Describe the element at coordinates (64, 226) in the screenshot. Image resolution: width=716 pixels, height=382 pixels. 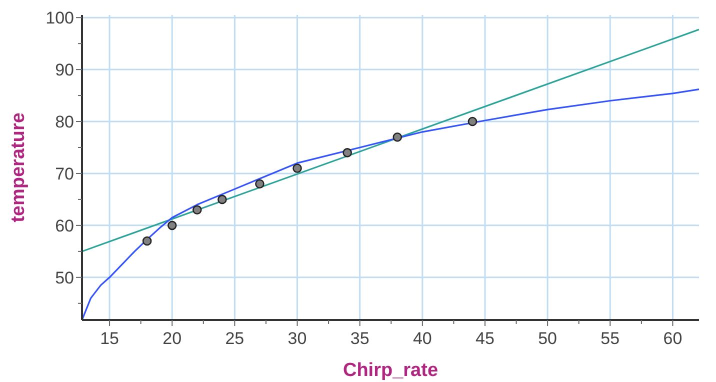
I see `y-tick-label: 60` at that location.